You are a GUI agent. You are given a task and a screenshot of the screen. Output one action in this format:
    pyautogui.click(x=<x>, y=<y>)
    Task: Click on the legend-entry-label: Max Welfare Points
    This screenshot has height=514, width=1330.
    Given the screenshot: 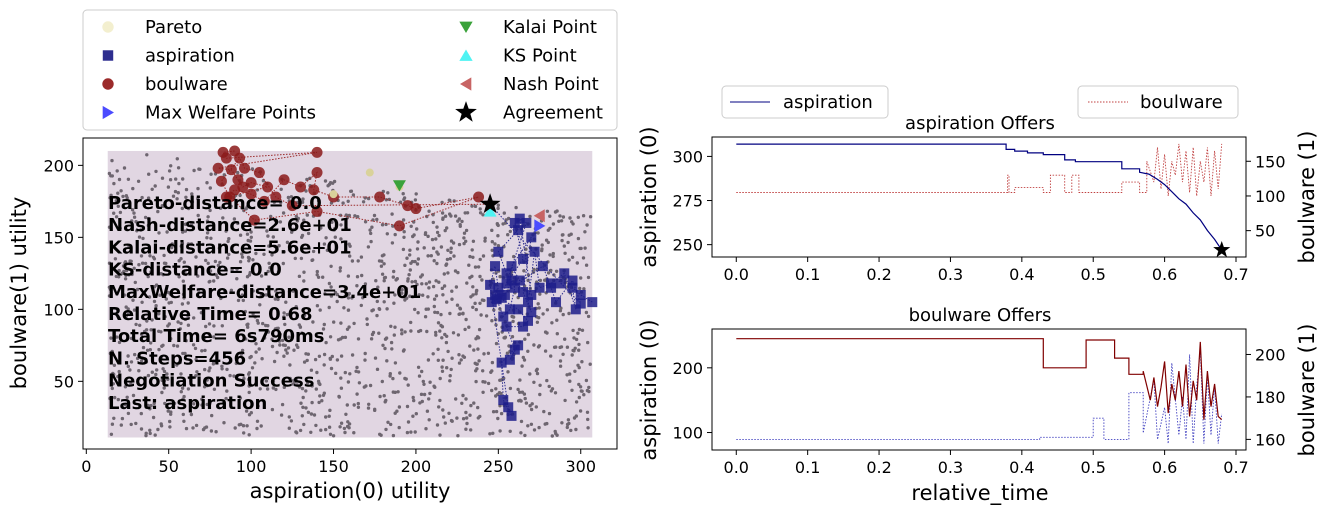 What is the action you would take?
    pyautogui.click(x=230, y=113)
    